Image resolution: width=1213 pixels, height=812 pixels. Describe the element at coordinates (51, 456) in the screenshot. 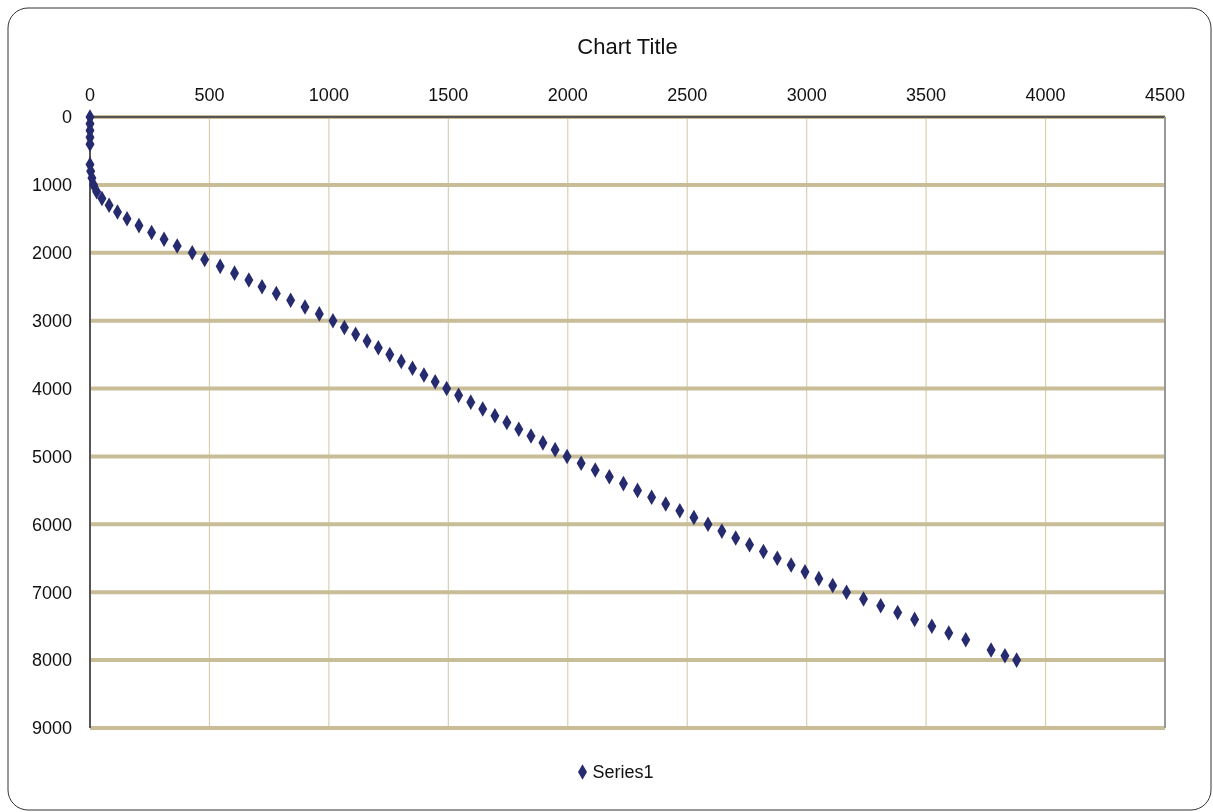

I see `y-tick-label: 5000` at that location.